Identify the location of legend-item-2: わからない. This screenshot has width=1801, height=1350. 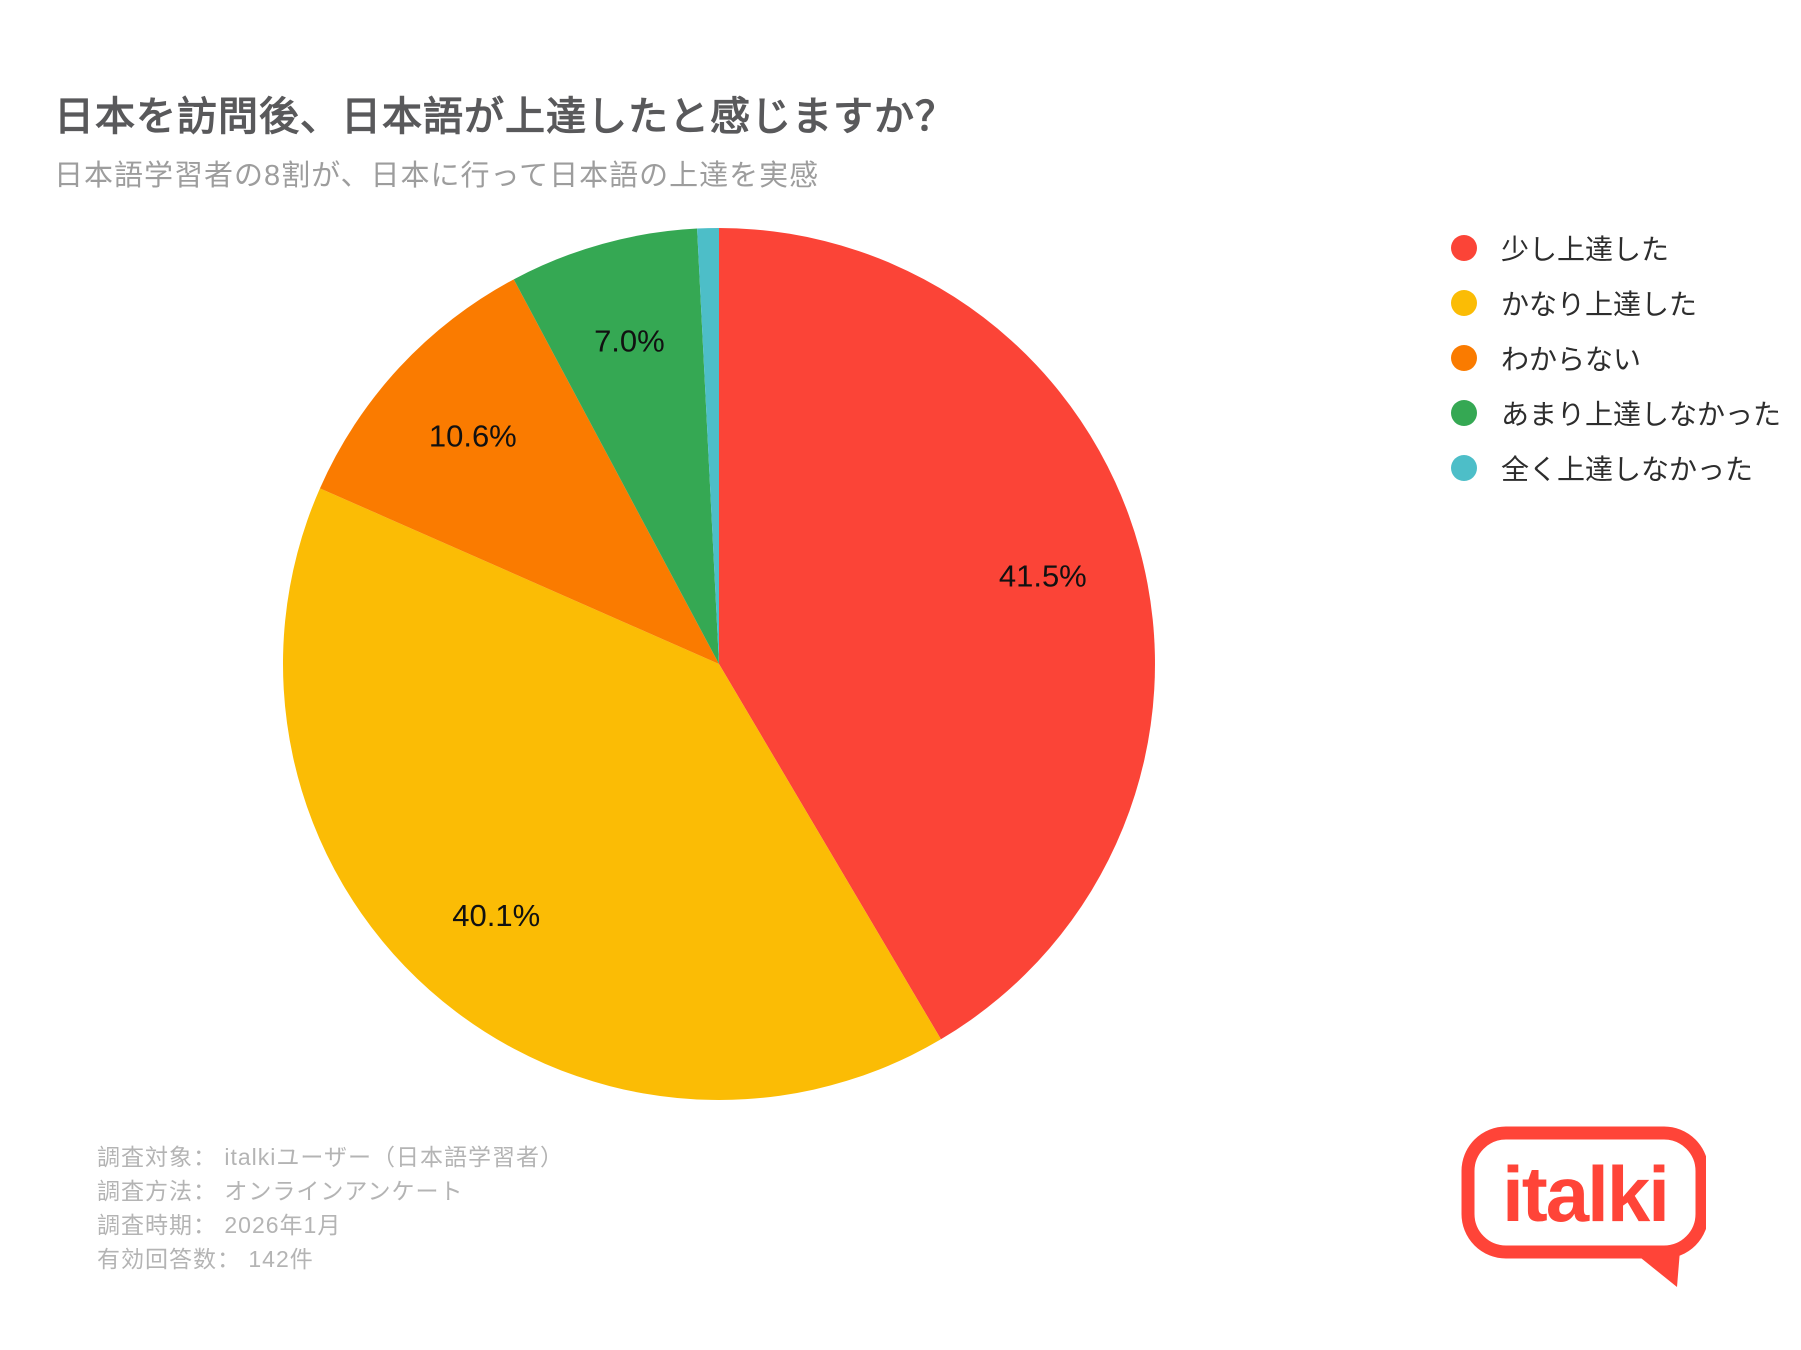
(1616, 357).